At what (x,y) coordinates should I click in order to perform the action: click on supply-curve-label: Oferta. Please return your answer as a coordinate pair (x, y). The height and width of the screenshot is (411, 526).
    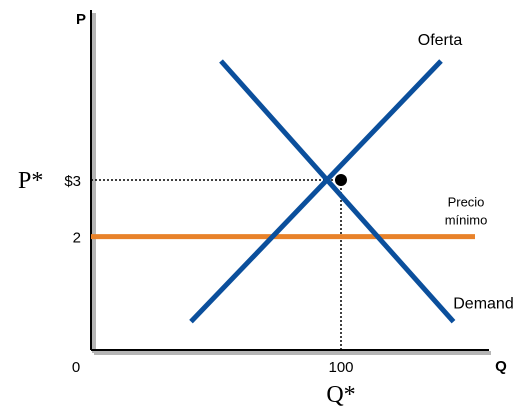
    Looking at the image, I should click on (440, 40).